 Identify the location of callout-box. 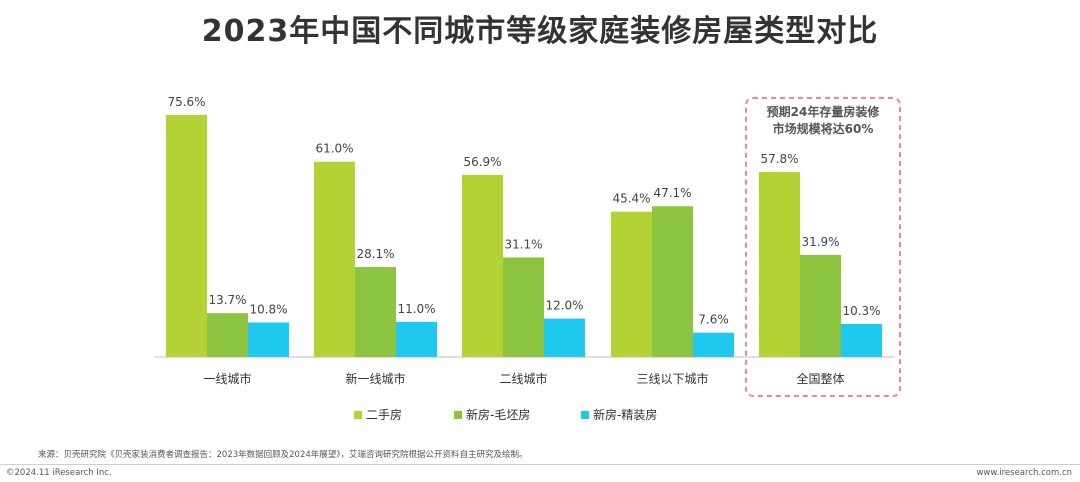
(823, 247).